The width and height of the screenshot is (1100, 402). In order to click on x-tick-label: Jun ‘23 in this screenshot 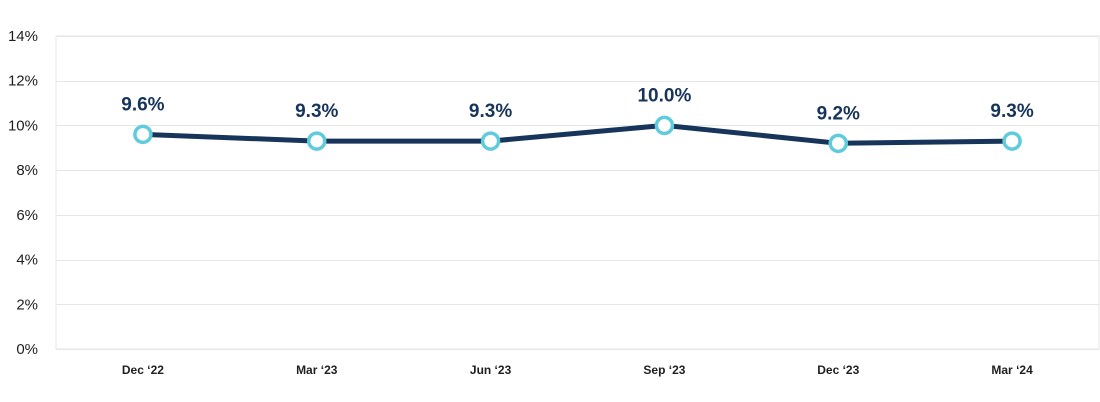, I will do `click(491, 370)`.